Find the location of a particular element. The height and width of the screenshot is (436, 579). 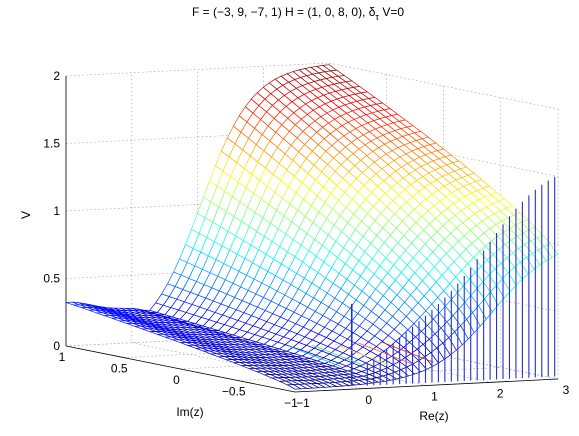

z-tick-label: 0.5 is located at coordinates (51, 279).